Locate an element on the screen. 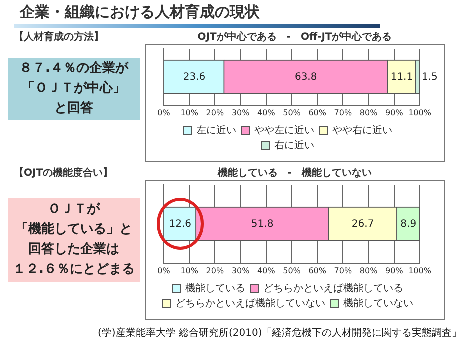 The width and height of the screenshot is (465, 348). data-label: 51.8 is located at coordinates (262, 224).